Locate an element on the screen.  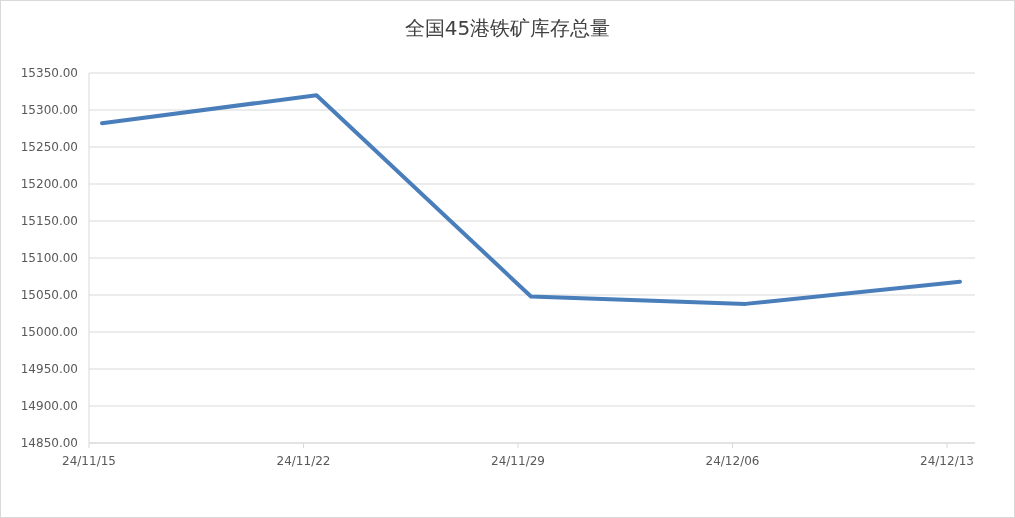
chart-title: 全国45港铁矿库存总量 is located at coordinates (507, 28).